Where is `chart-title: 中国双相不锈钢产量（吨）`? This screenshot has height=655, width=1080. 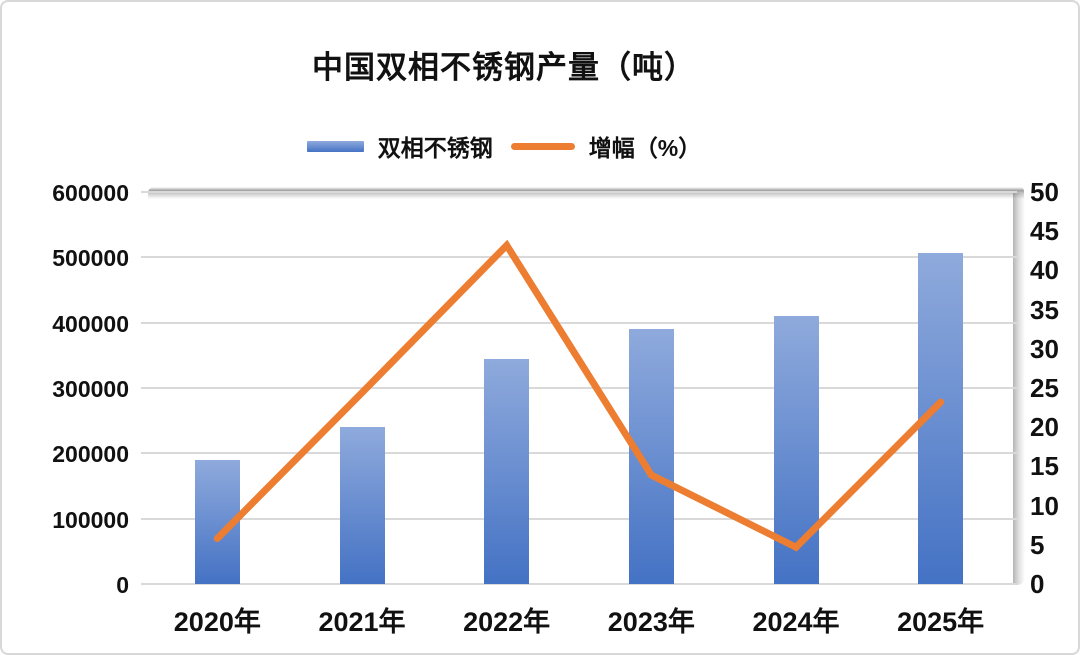
chart-title: 中国双相不锈钢产量（吨） is located at coordinates (504, 67).